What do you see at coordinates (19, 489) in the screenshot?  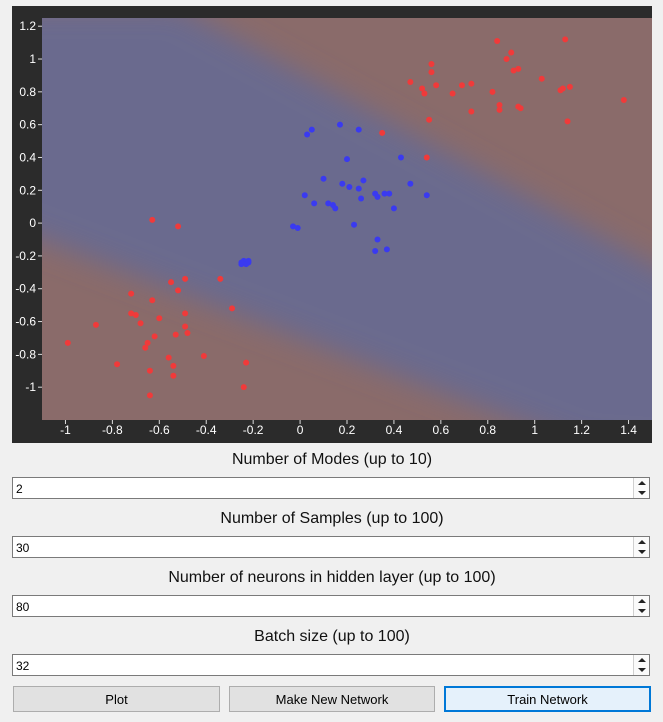 I see `modes-value: 2` at bounding box center [19, 489].